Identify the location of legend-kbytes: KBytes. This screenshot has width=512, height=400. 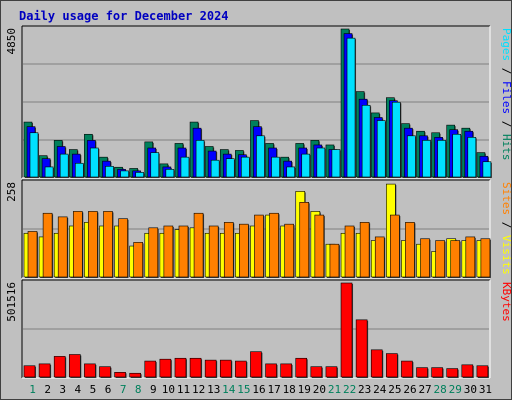
(506, 302).